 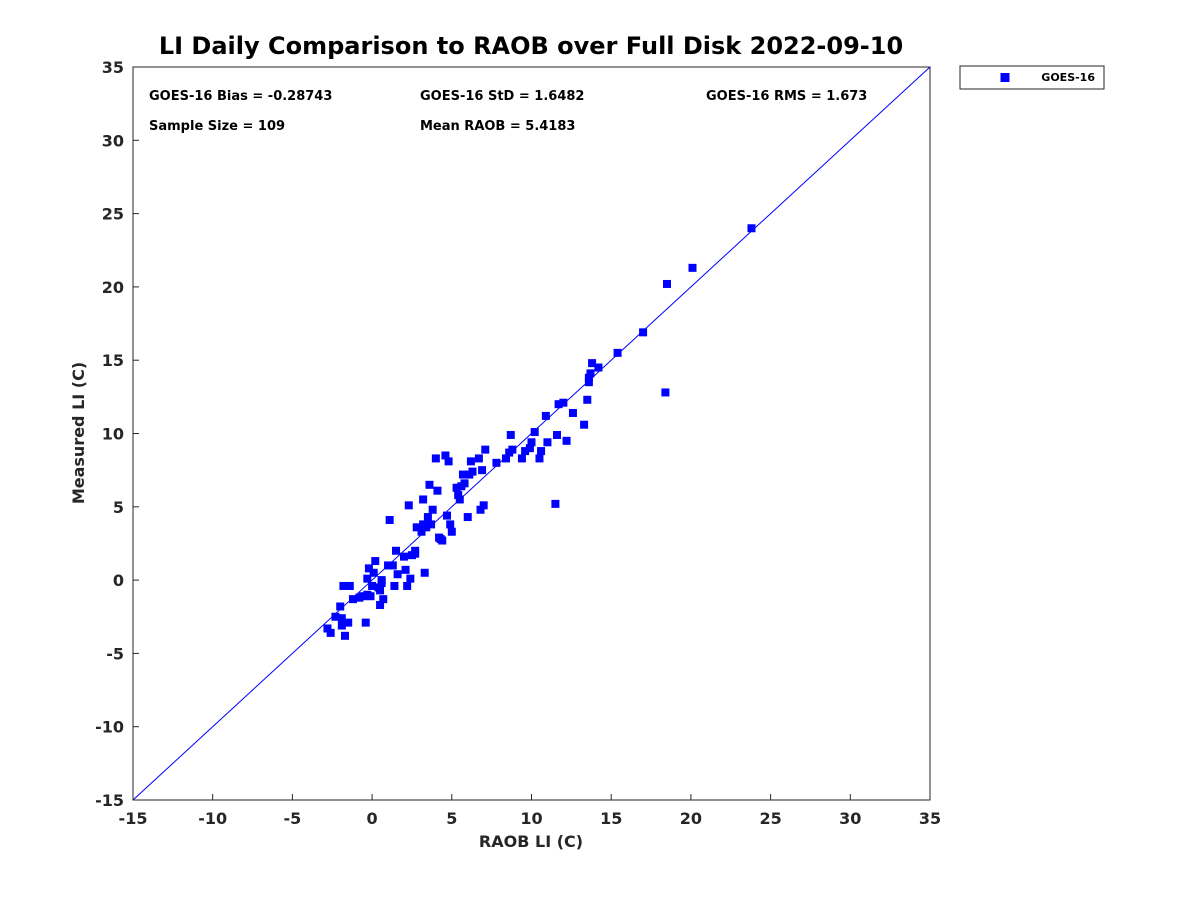 I want to click on x-tick-label: -5, so click(x=293, y=818).